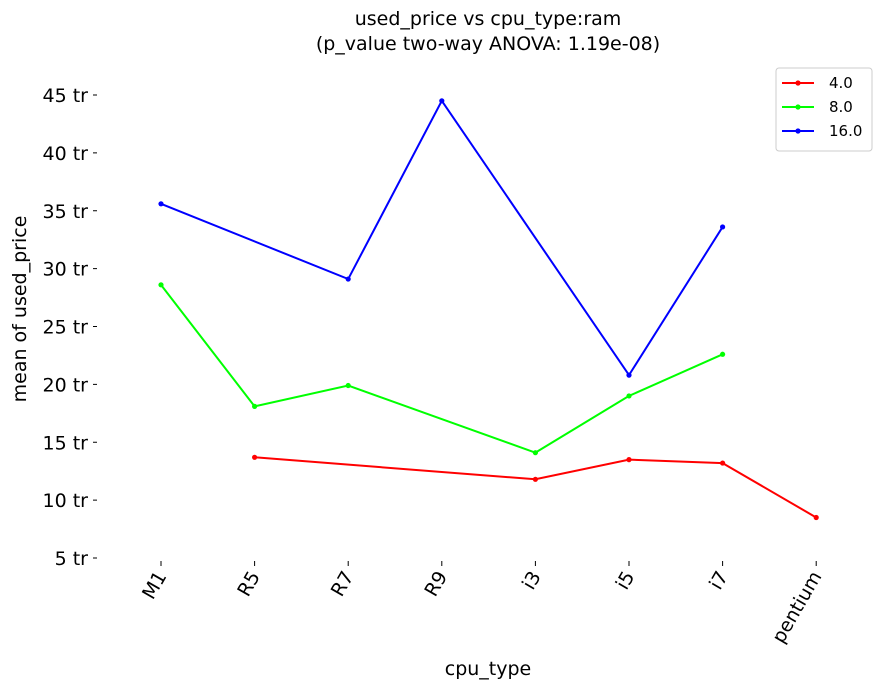 This screenshot has width=889, height=690. Describe the element at coordinates (797, 607) in the screenshot. I see `x-tick-label: pentium` at that location.